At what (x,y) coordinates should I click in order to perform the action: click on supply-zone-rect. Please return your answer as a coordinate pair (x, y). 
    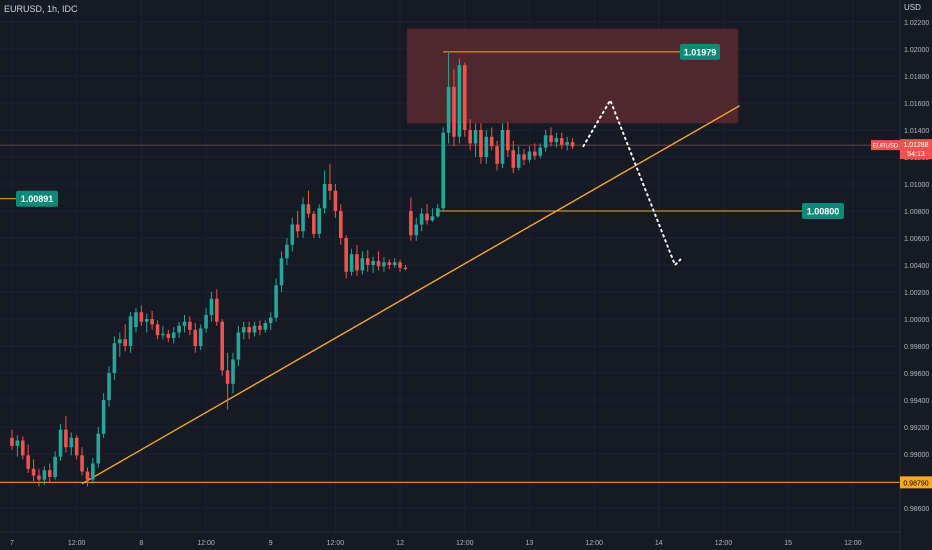
    Looking at the image, I should click on (572, 76).